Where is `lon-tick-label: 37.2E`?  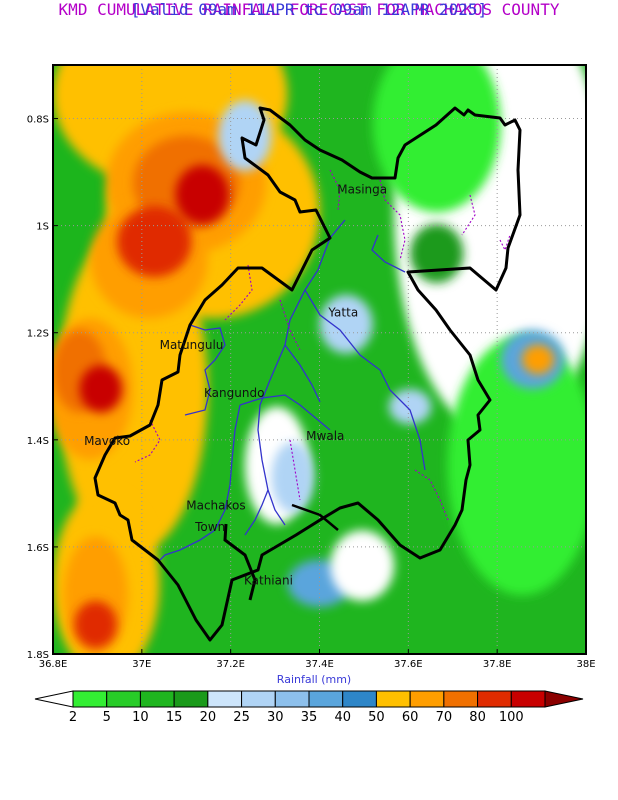 lon-tick-label: 37.2E is located at coordinates (230, 664).